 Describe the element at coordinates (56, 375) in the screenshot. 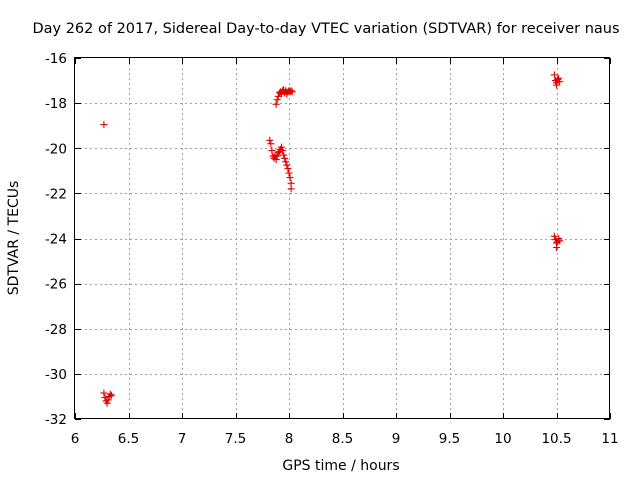

I see `y-tick-label: -30` at that location.